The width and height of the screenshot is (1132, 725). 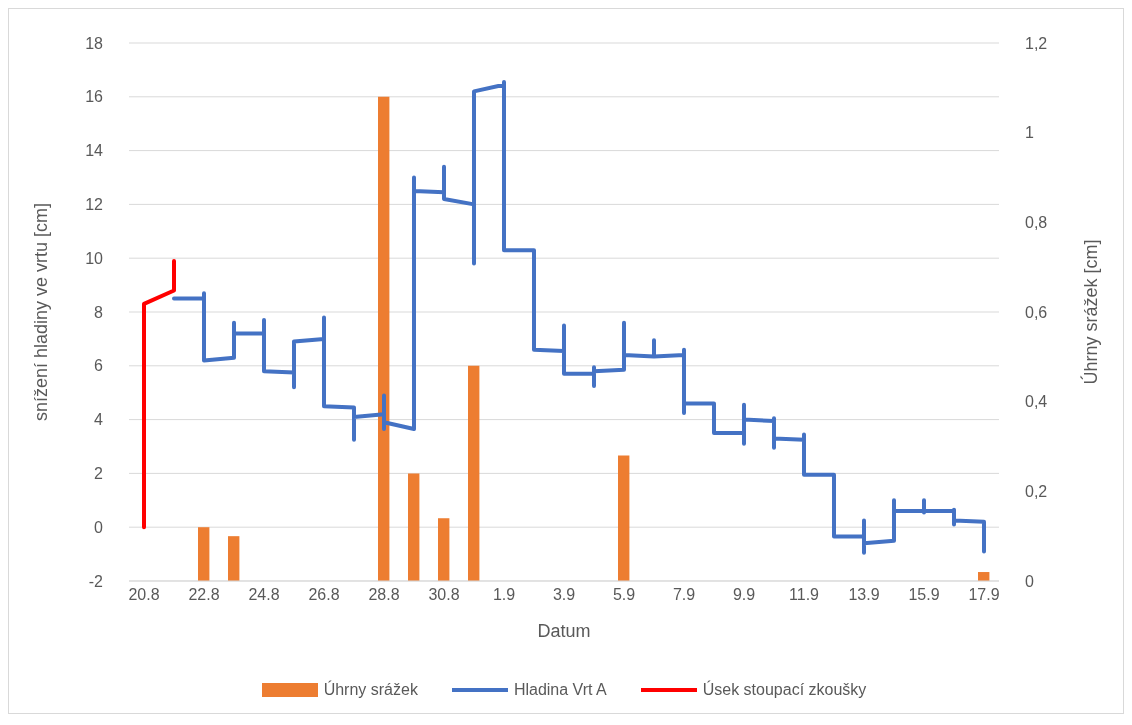 What do you see at coordinates (144, 595) in the screenshot?
I see `x-tick-label: 20.8` at bounding box center [144, 595].